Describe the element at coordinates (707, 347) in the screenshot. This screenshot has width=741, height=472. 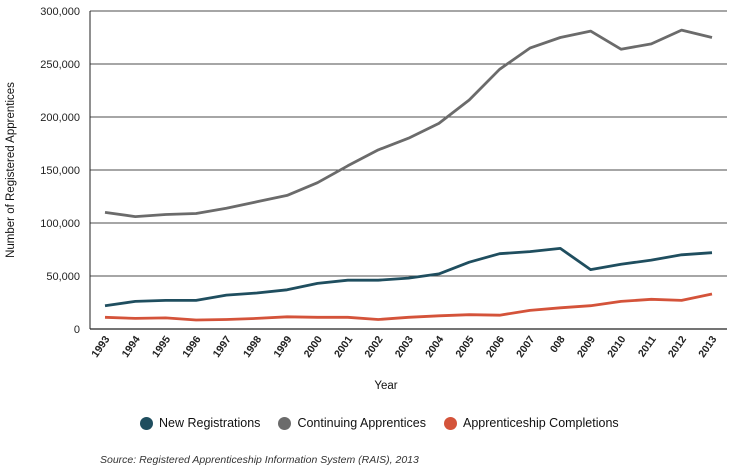
I see `x-tick-label: 2013` at that location.